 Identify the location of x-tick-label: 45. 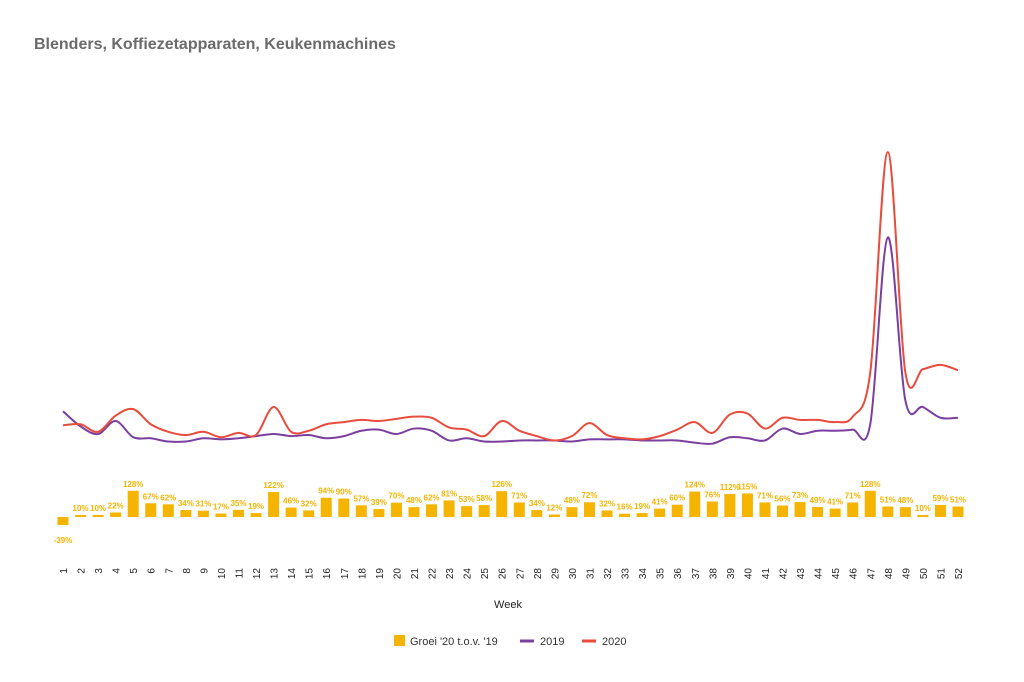
(836, 574).